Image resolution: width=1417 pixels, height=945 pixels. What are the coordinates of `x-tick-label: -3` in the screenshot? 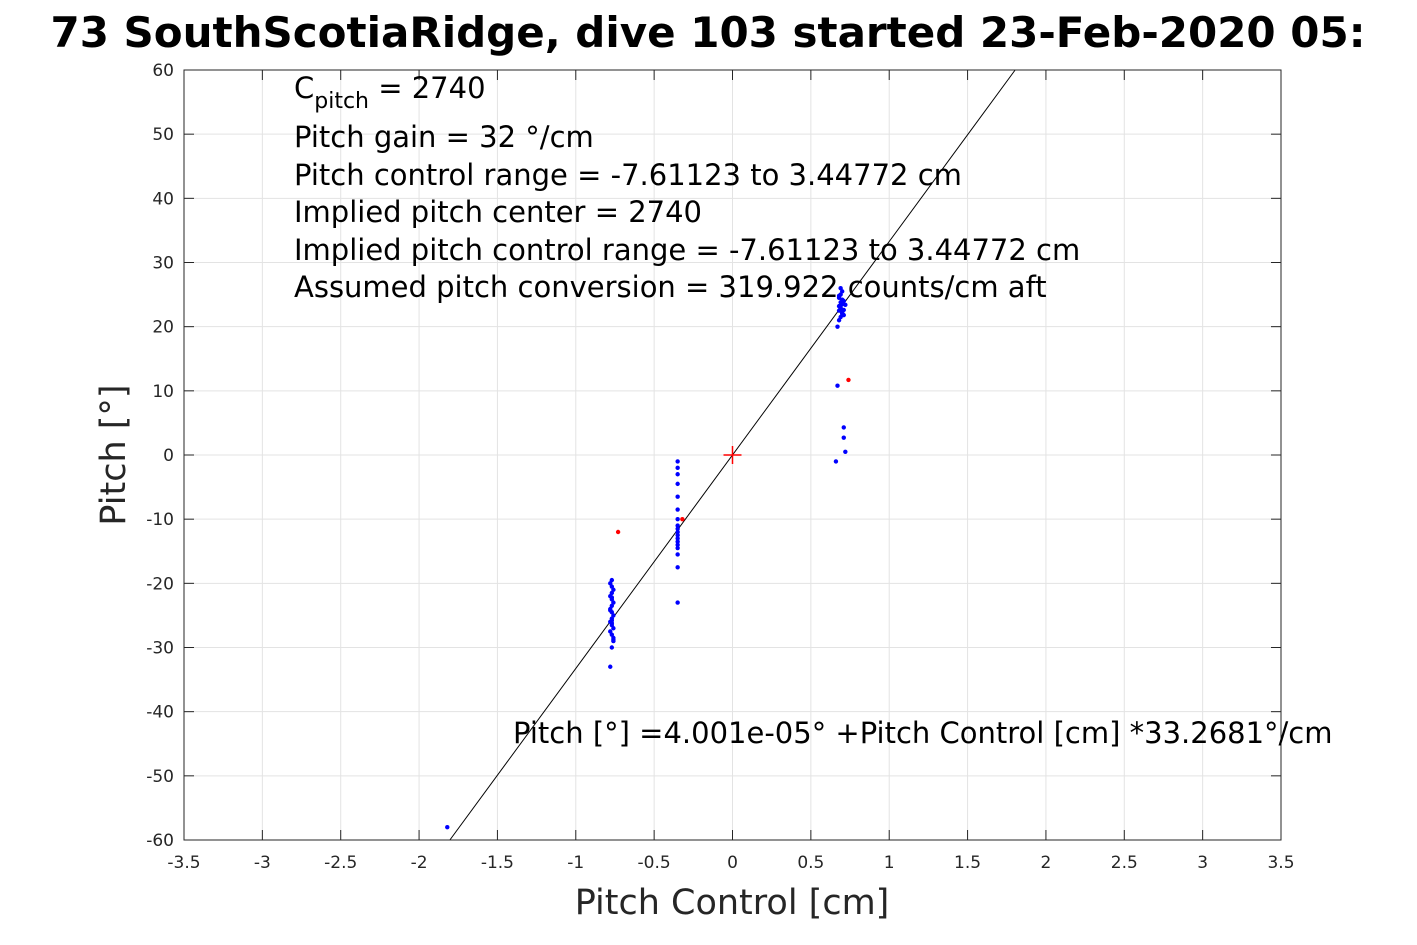 It's located at (262, 863).